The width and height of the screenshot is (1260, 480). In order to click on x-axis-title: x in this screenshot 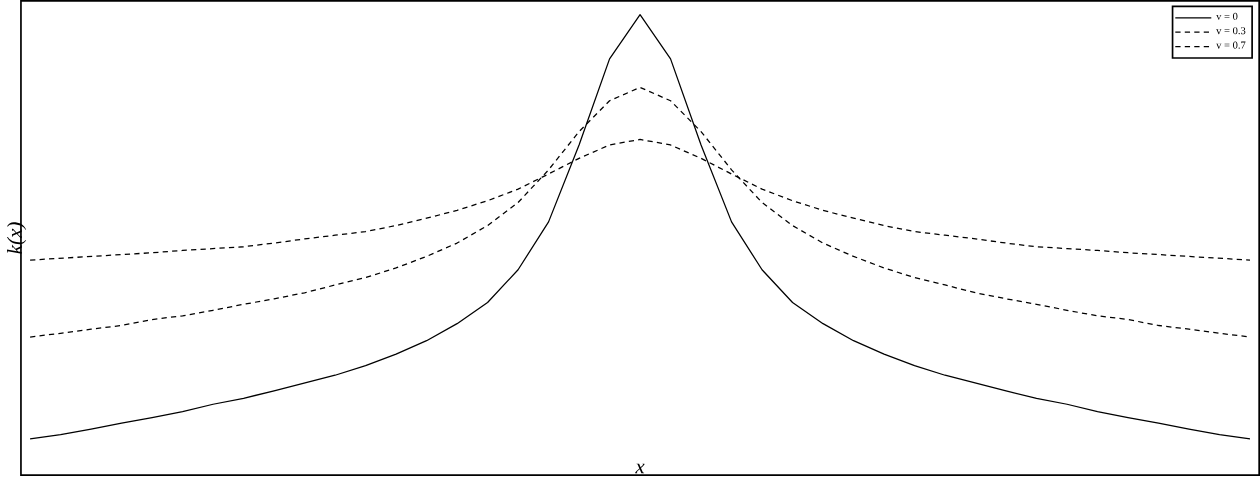, I will do `click(640, 468)`.